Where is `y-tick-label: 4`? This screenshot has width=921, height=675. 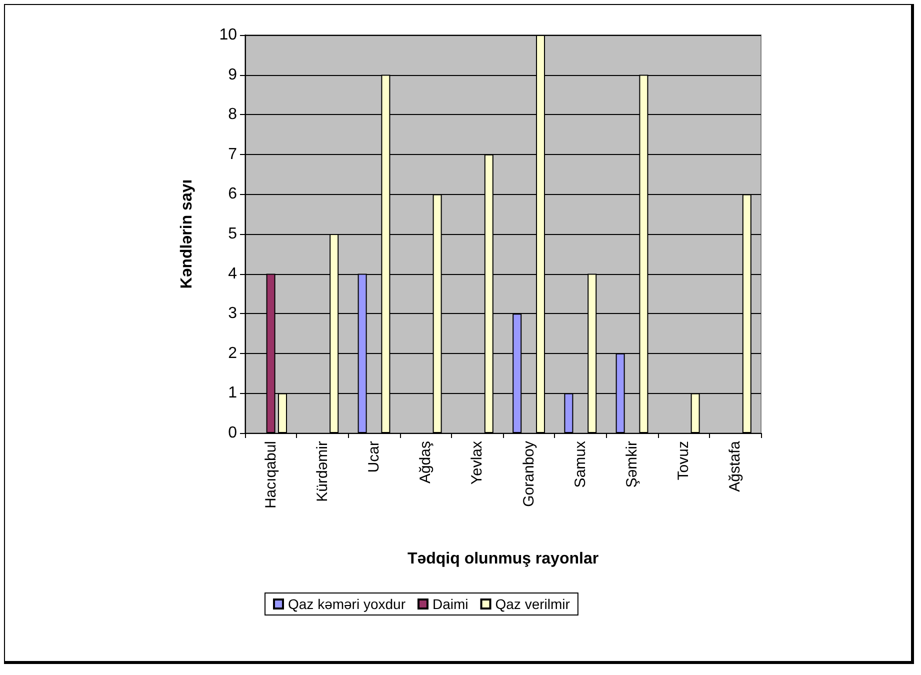 y-tick-label: 4 is located at coordinates (233, 273).